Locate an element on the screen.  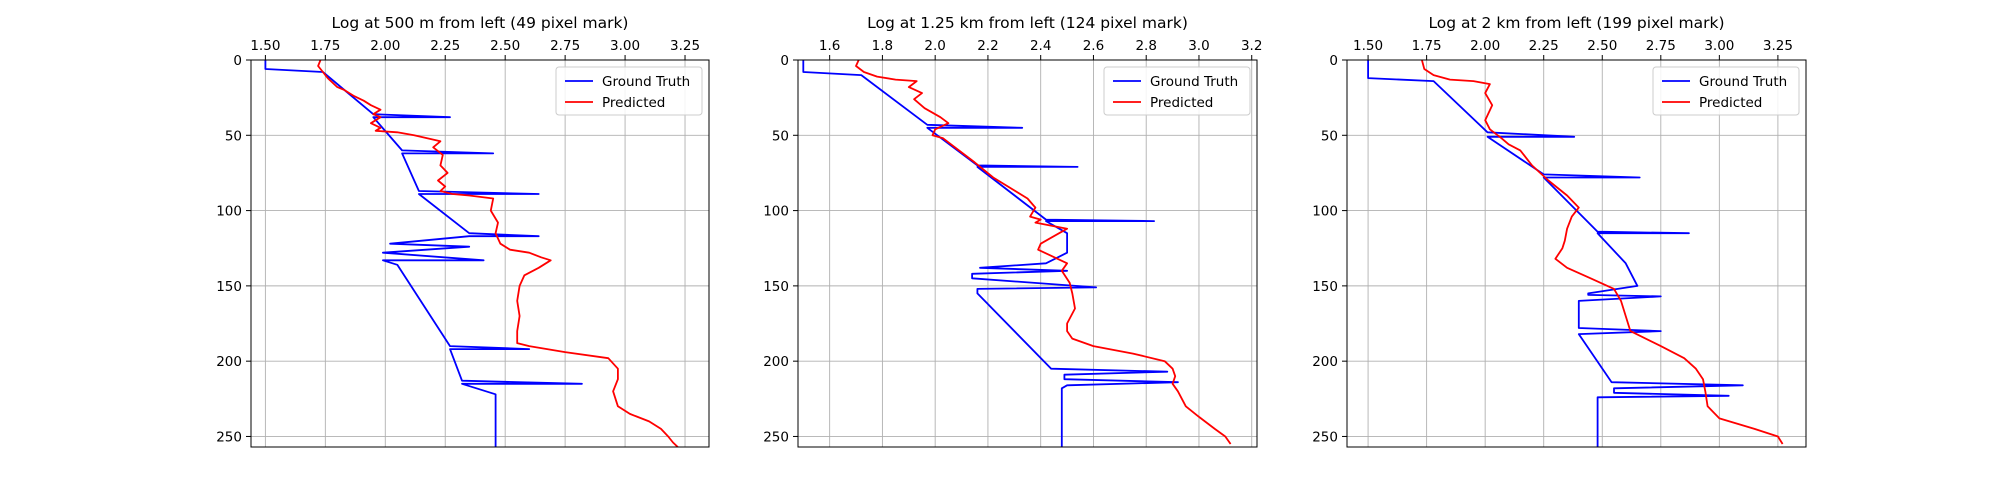
x-tick-label: 1.6 is located at coordinates (829, 46).